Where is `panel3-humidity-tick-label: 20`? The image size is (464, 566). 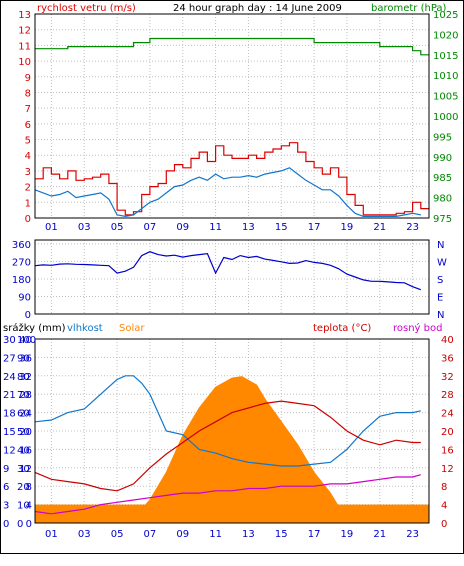
panel3-humidity-tick-label: 20 is located at coordinates (23, 487).